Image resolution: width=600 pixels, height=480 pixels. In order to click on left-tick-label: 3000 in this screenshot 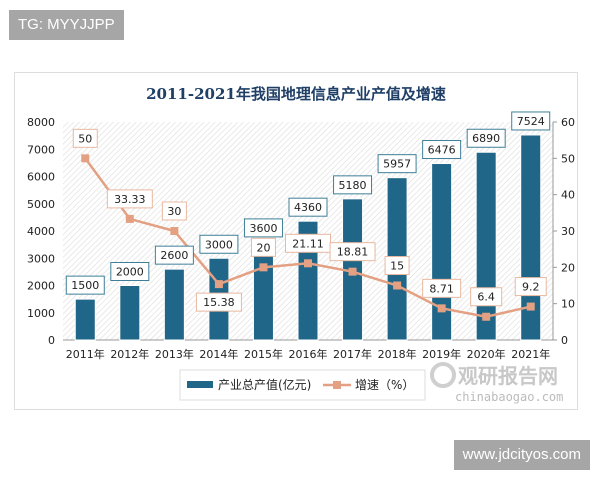, I will do `click(41, 258)`.